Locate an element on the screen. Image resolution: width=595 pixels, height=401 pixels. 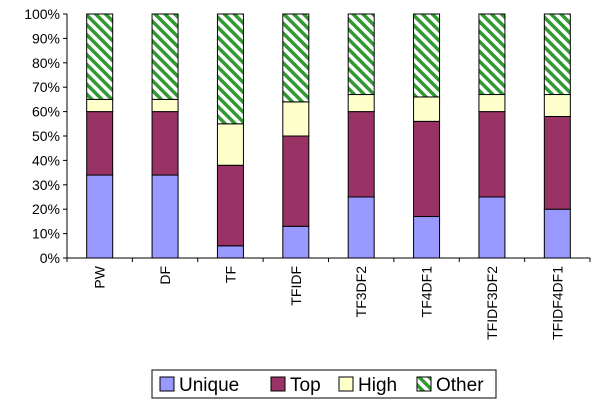
y-tick-label: 90% is located at coordinates (46, 38).